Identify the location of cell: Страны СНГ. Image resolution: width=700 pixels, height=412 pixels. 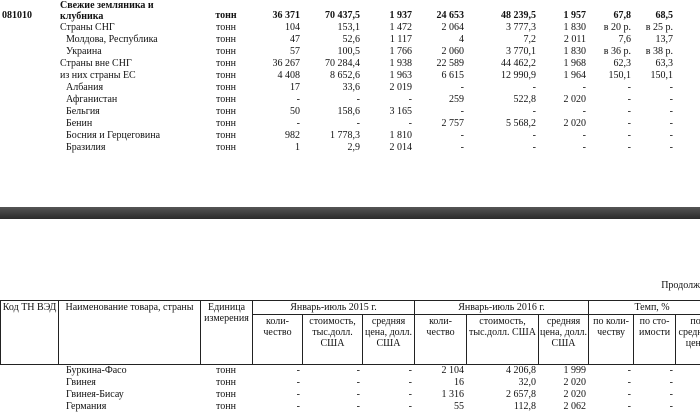
(87, 27).